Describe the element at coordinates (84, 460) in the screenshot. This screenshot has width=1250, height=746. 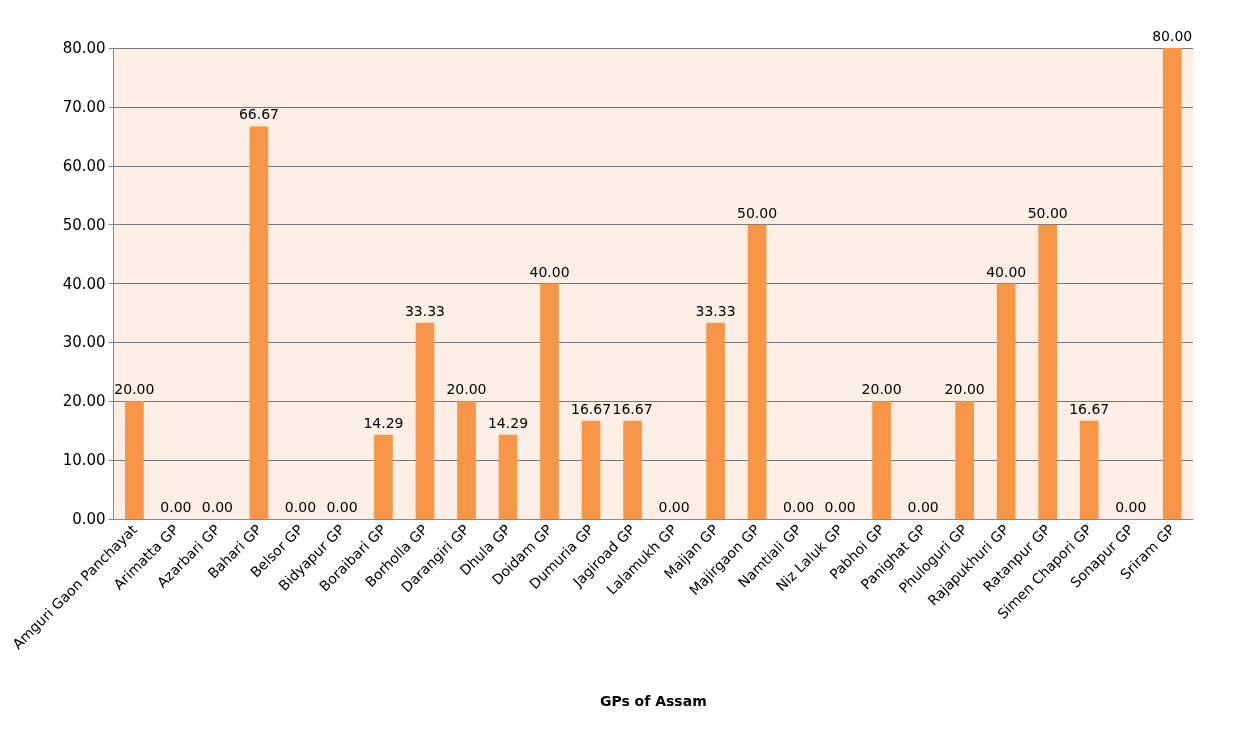
I see `y-tick-label: 10.00` at that location.